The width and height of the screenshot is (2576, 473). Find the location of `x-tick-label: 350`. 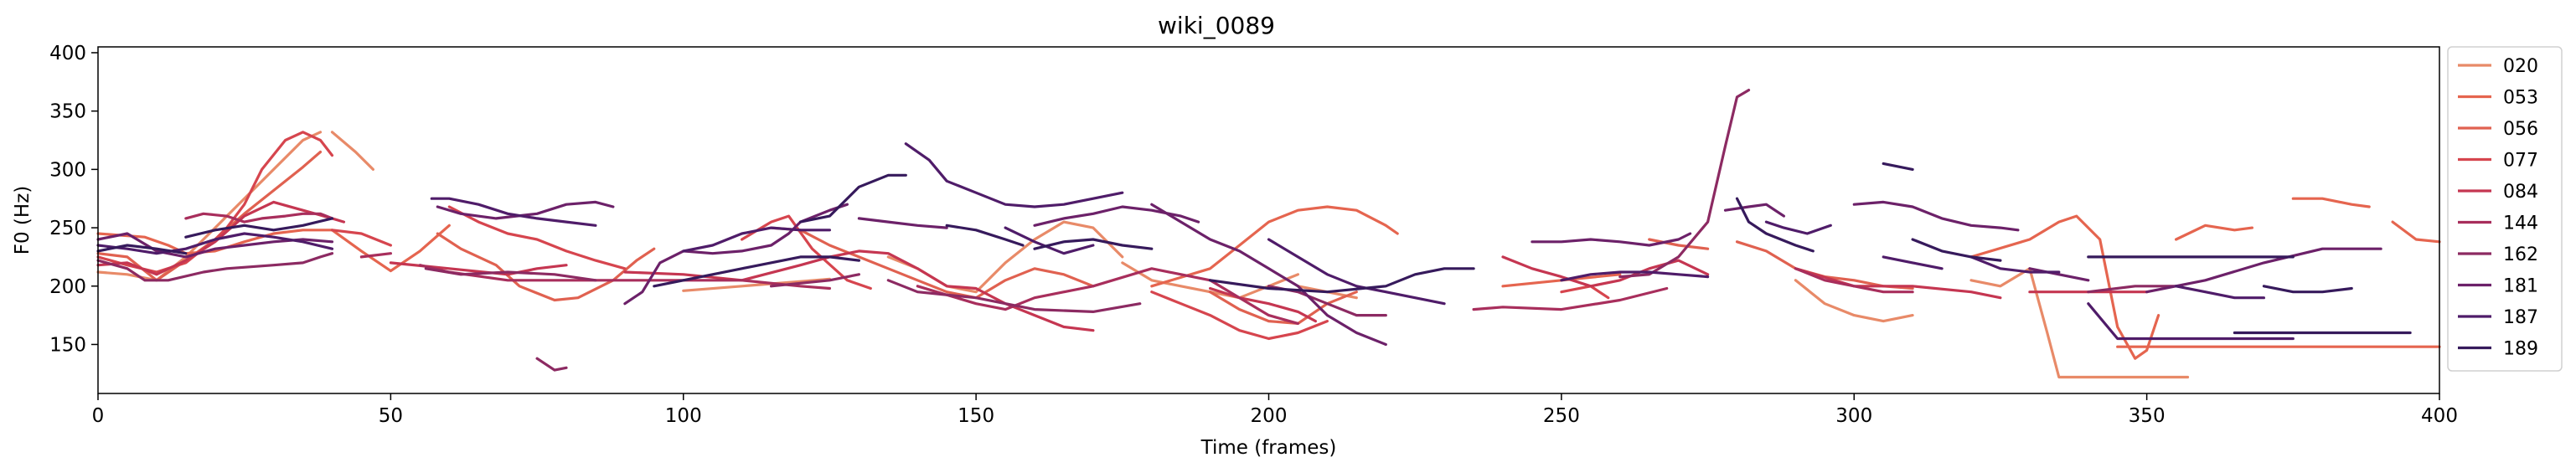

x-tick-label: 350 is located at coordinates (2147, 416).